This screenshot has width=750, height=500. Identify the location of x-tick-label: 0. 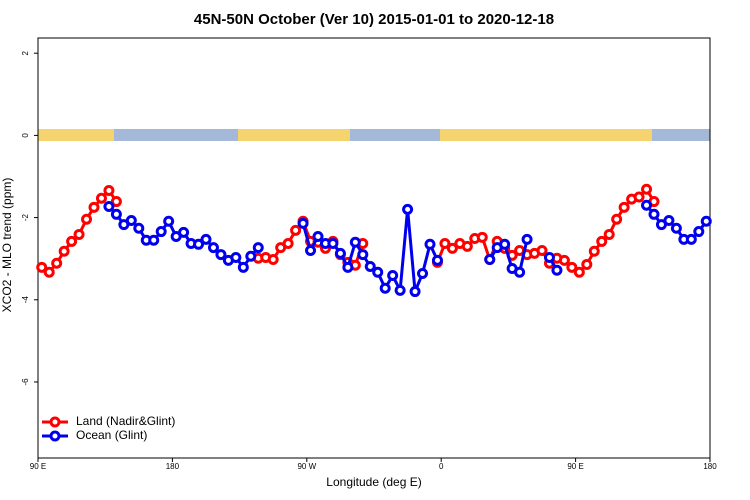
(441, 466).